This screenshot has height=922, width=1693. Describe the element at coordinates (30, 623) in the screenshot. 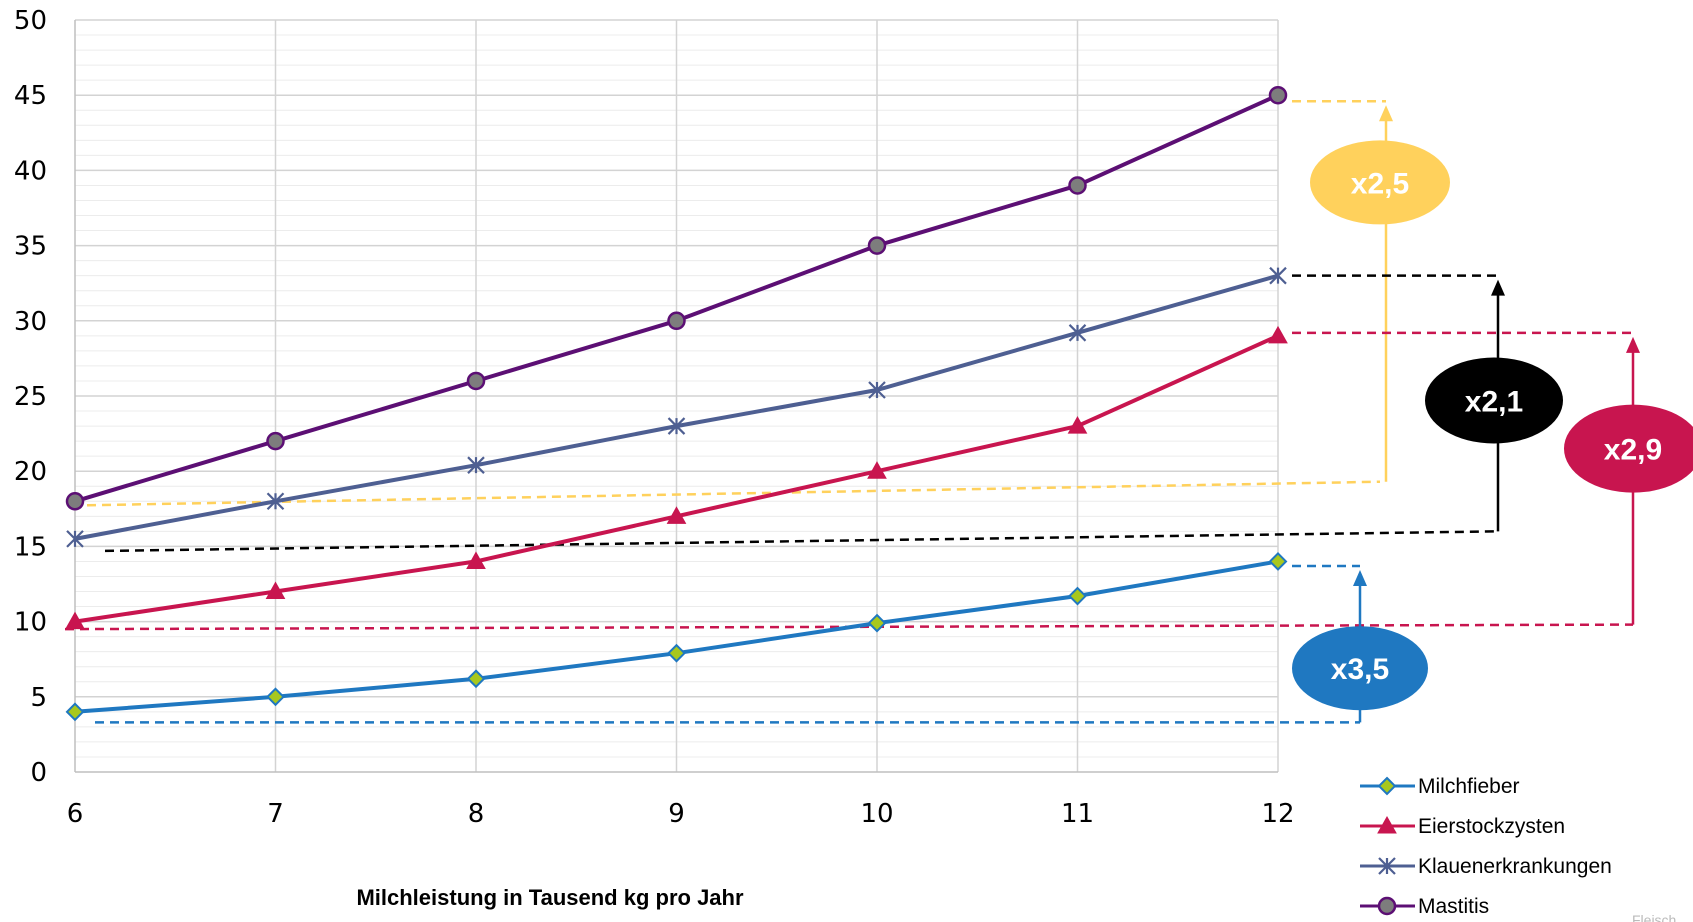

I see `y-tick-label: 10` at that location.